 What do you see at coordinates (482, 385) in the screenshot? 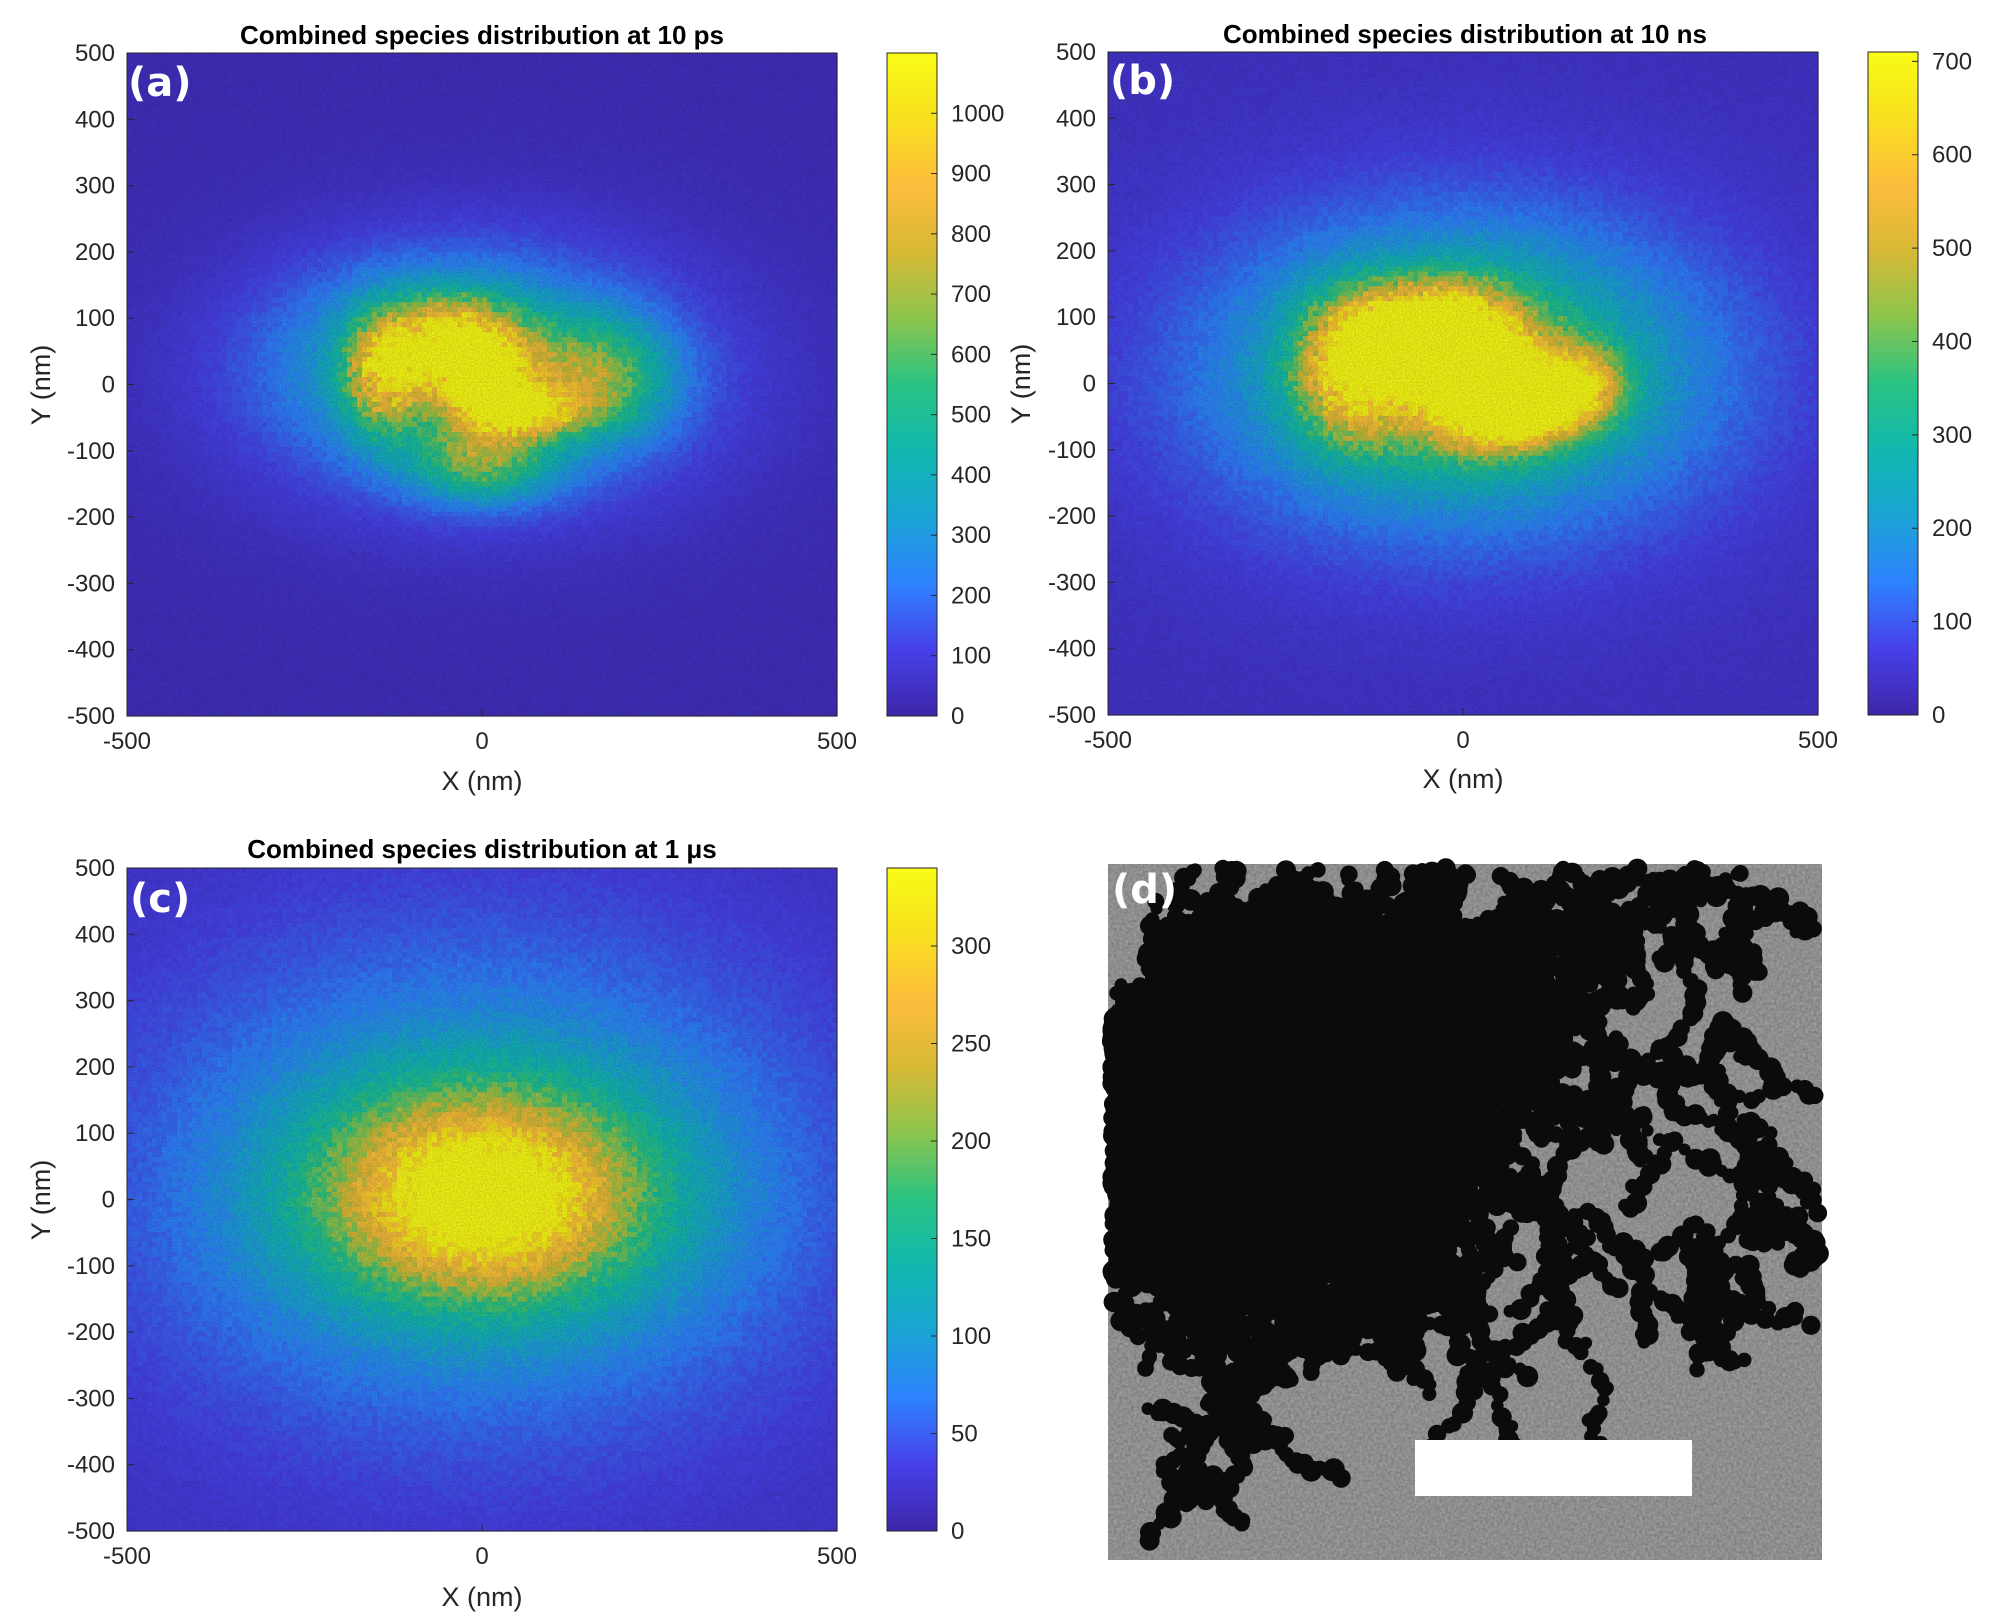
I see `heatmap-field` at bounding box center [482, 385].